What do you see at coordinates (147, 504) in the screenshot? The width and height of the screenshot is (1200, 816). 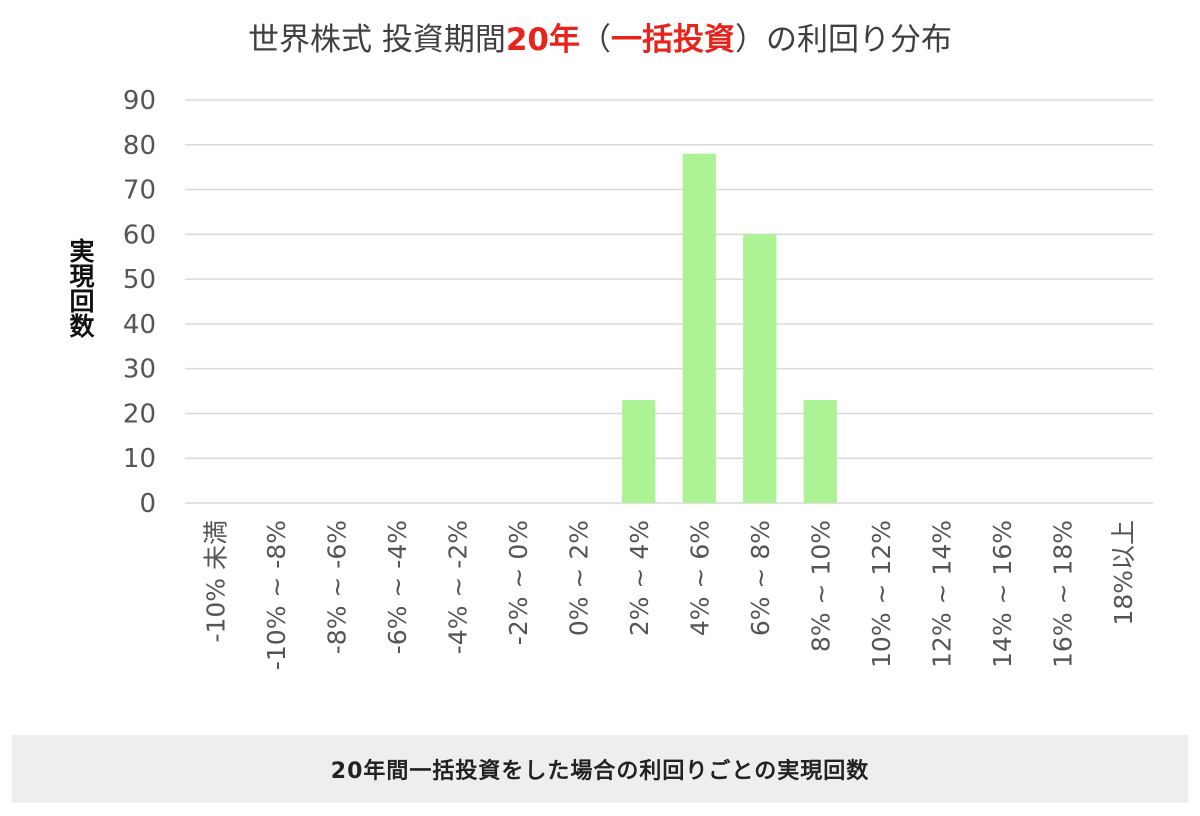 I see `y-tick-label: 0` at bounding box center [147, 504].